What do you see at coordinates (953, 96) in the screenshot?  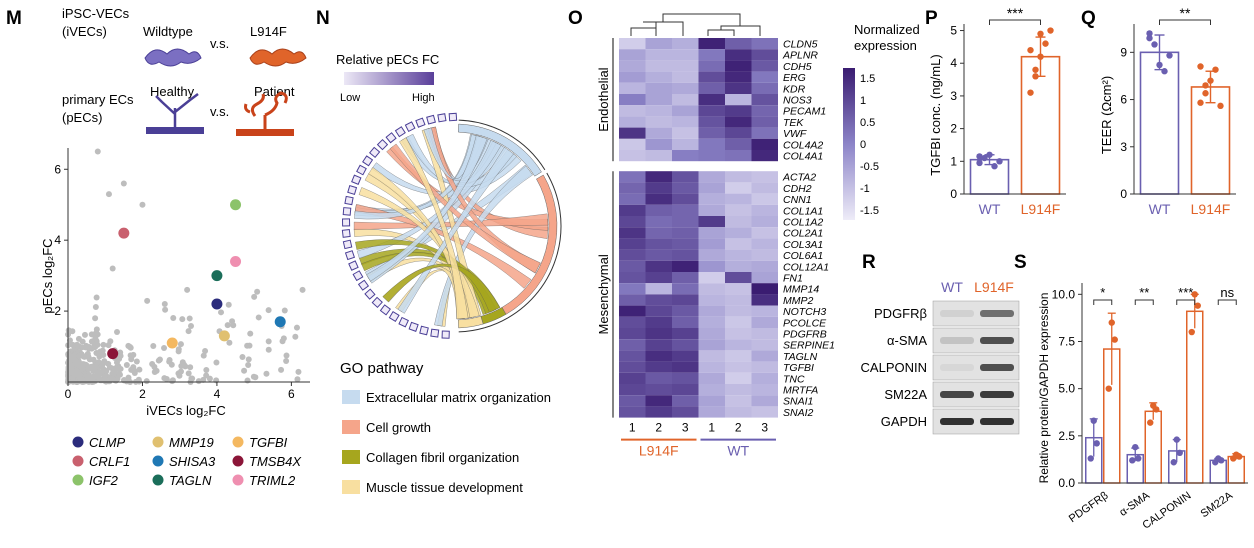 I see `y-tick-label: 3` at bounding box center [953, 96].